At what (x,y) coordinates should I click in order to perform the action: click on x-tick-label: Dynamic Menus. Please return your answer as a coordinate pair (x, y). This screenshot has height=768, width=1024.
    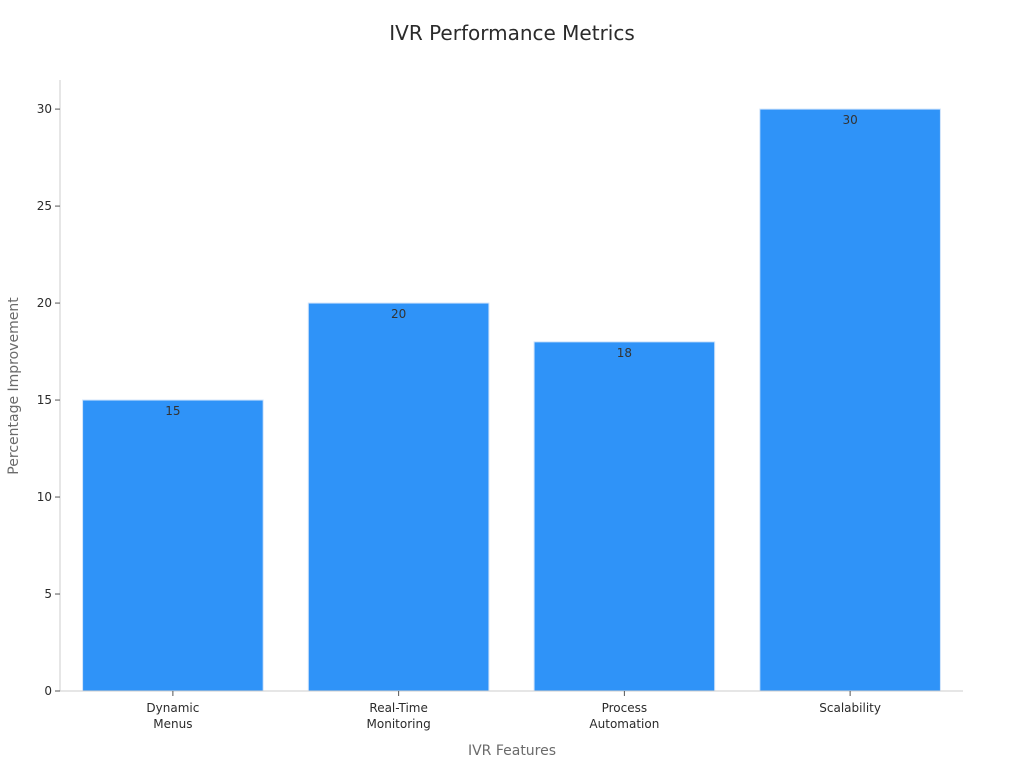
    Looking at the image, I should click on (172, 716).